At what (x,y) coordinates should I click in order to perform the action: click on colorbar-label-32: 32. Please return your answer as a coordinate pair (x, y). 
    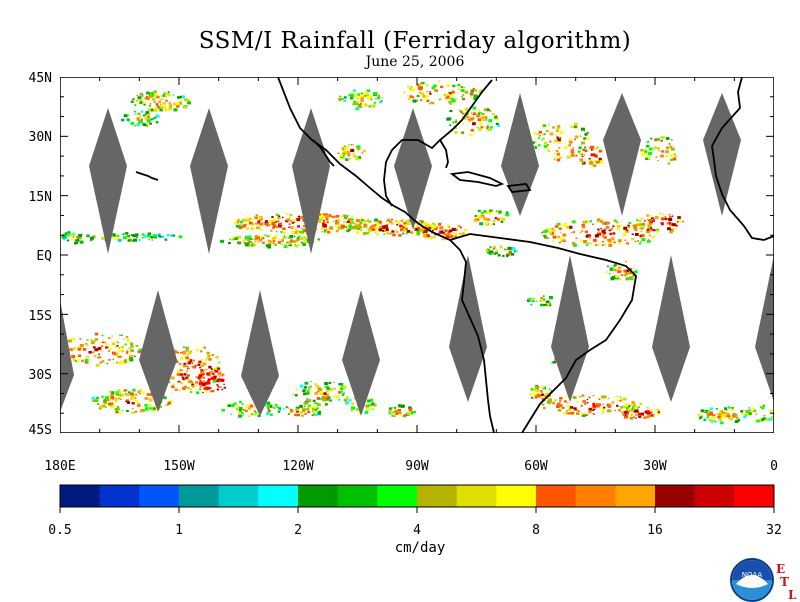
    Looking at the image, I should click on (774, 530).